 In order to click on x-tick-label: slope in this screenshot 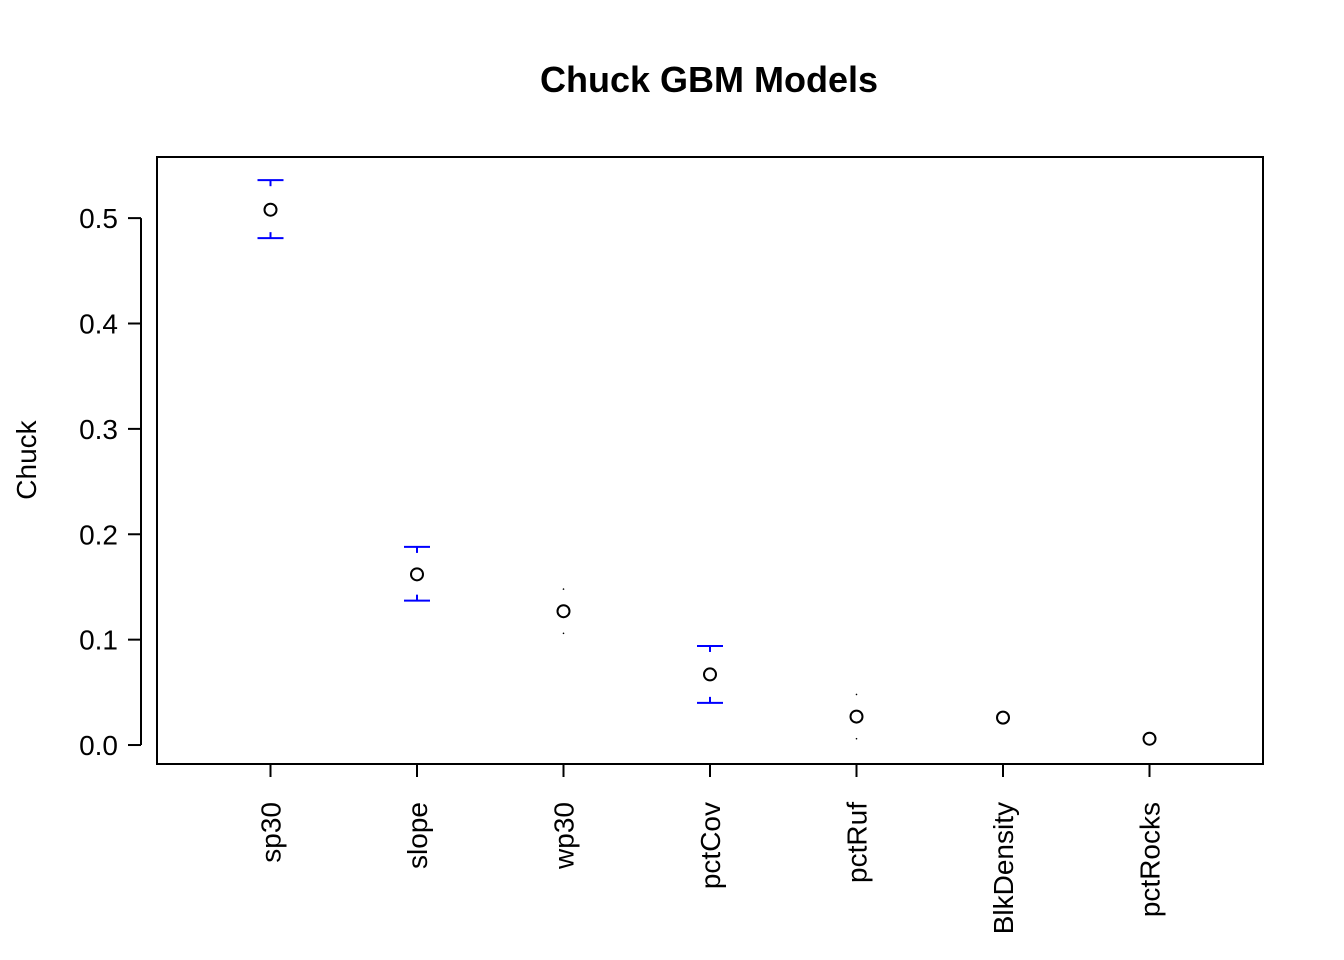, I will do `click(417, 835)`.